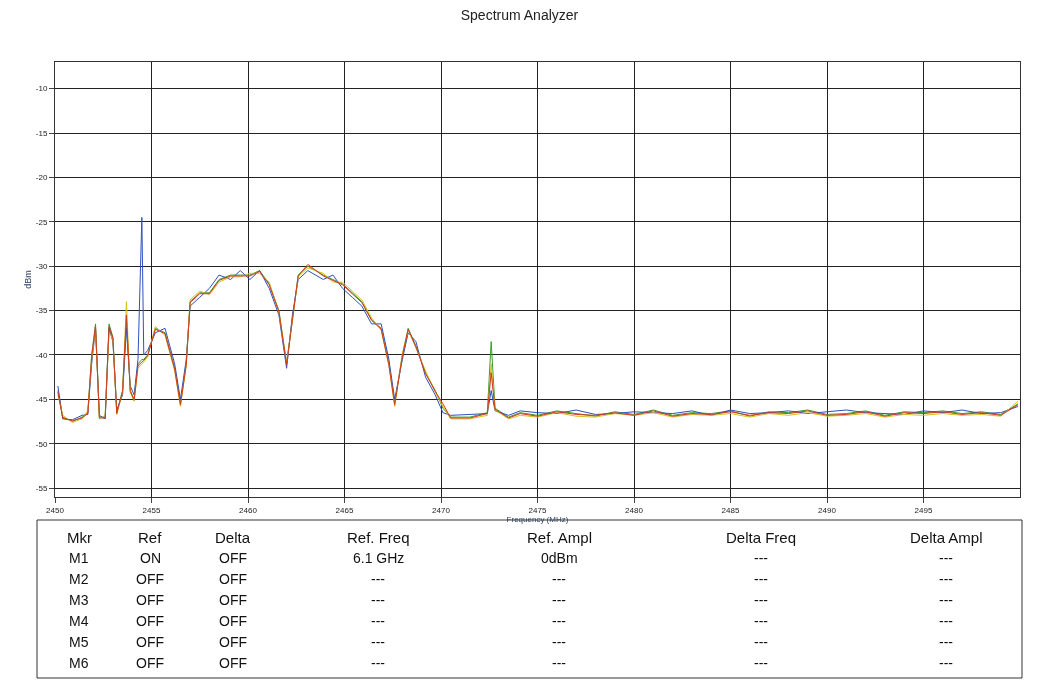 The image size is (1039, 683). Describe the element at coordinates (41, 89) in the screenshot. I see `y-tick-label: -10` at that location.